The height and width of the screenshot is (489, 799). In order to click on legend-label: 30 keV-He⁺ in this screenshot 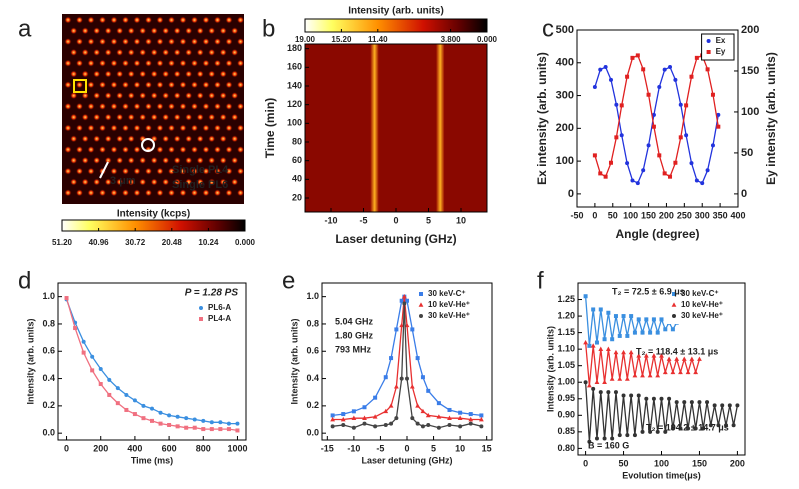, I will do `click(702, 315)`.